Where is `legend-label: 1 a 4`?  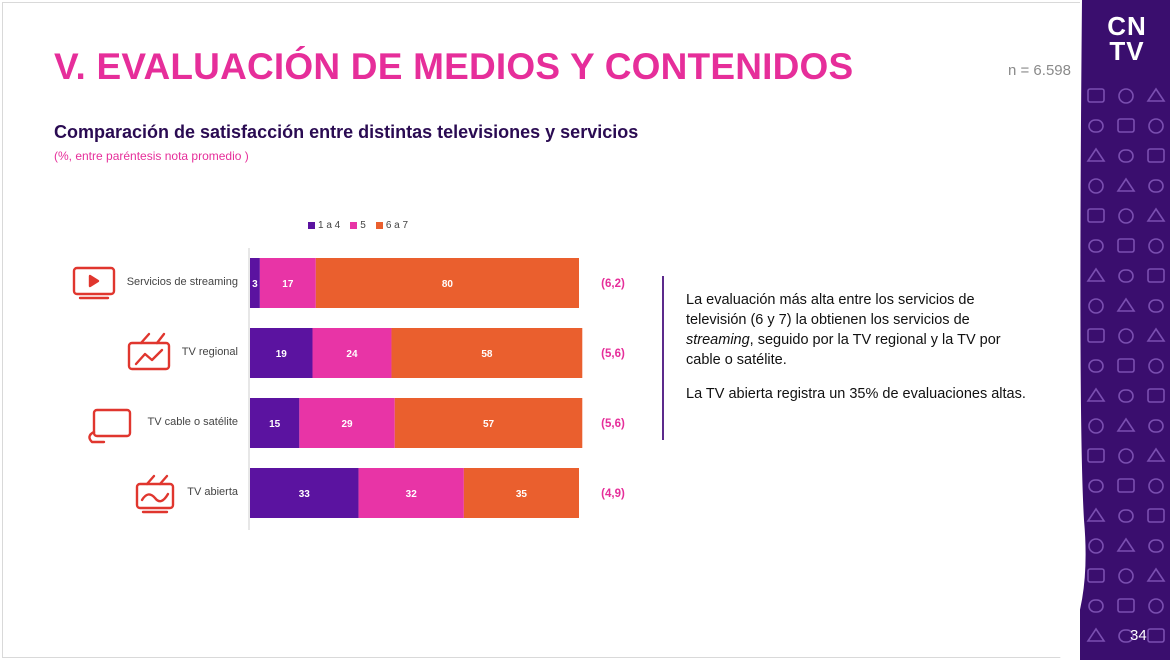 legend-label: 1 a 4 is located at coordinates (329, 225).